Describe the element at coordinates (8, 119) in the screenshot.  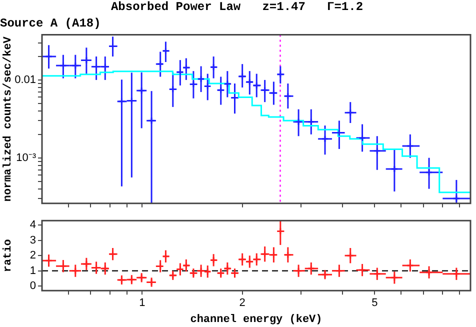
I see `y-axis-title: normalized counts/sec/keV` at that location.